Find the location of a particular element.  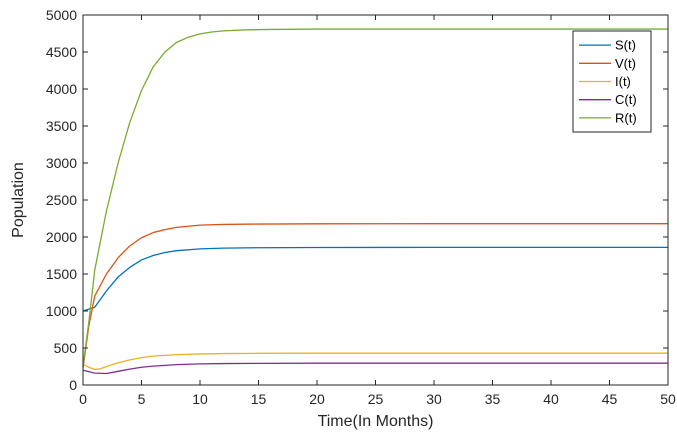

legend-label-3: C(t) is located at coordinates (626, 99).